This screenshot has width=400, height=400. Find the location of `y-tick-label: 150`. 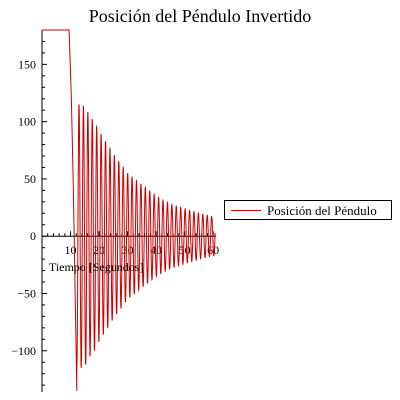

y-tick-label: 150 is located at coordinates (27, 64).